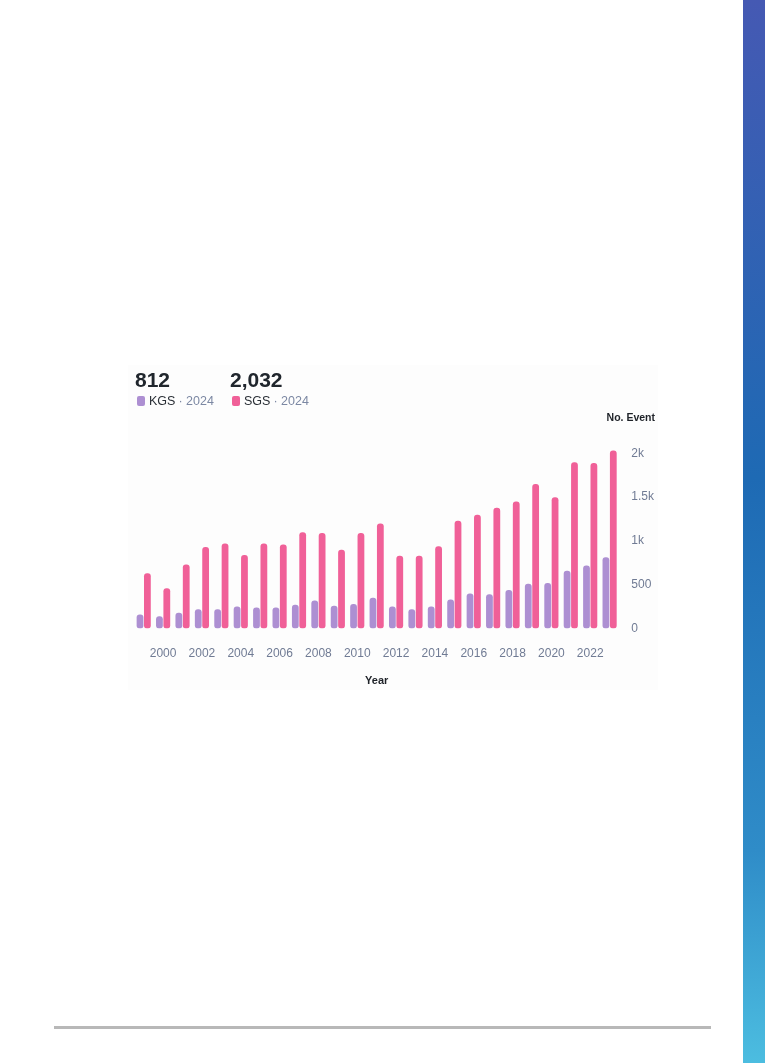  I want to click on y-tick-label: 500, so click(641, 583).